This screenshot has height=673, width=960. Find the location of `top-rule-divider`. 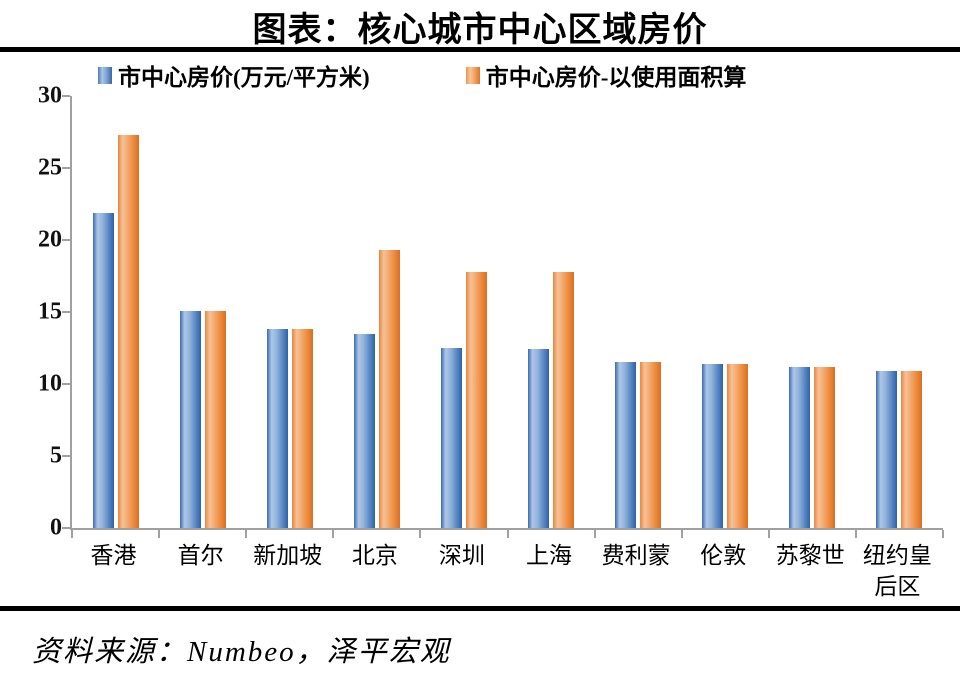

top-rule-divider is located at coordinates (480, 49).